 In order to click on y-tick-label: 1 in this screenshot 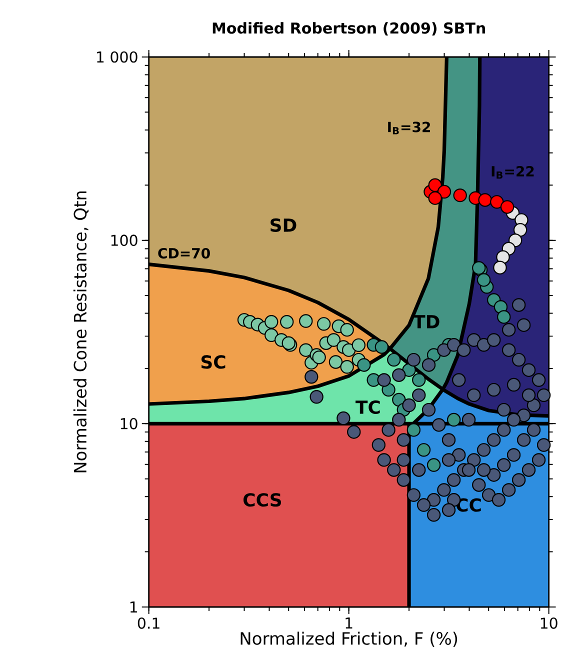, I will do `click(134, 607)`.